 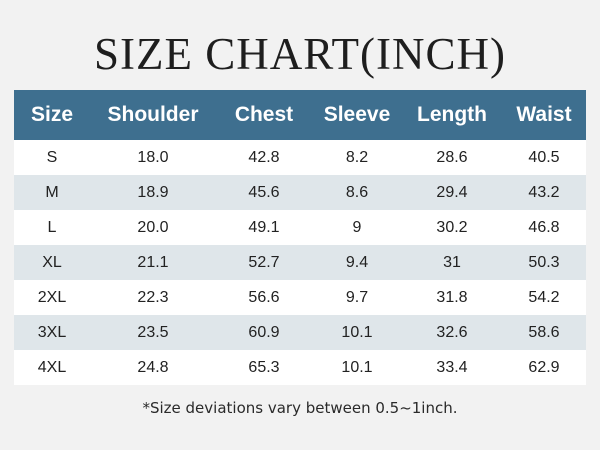 I want to click on cell-shoulder: 20.0, so click(x=153, y=227).